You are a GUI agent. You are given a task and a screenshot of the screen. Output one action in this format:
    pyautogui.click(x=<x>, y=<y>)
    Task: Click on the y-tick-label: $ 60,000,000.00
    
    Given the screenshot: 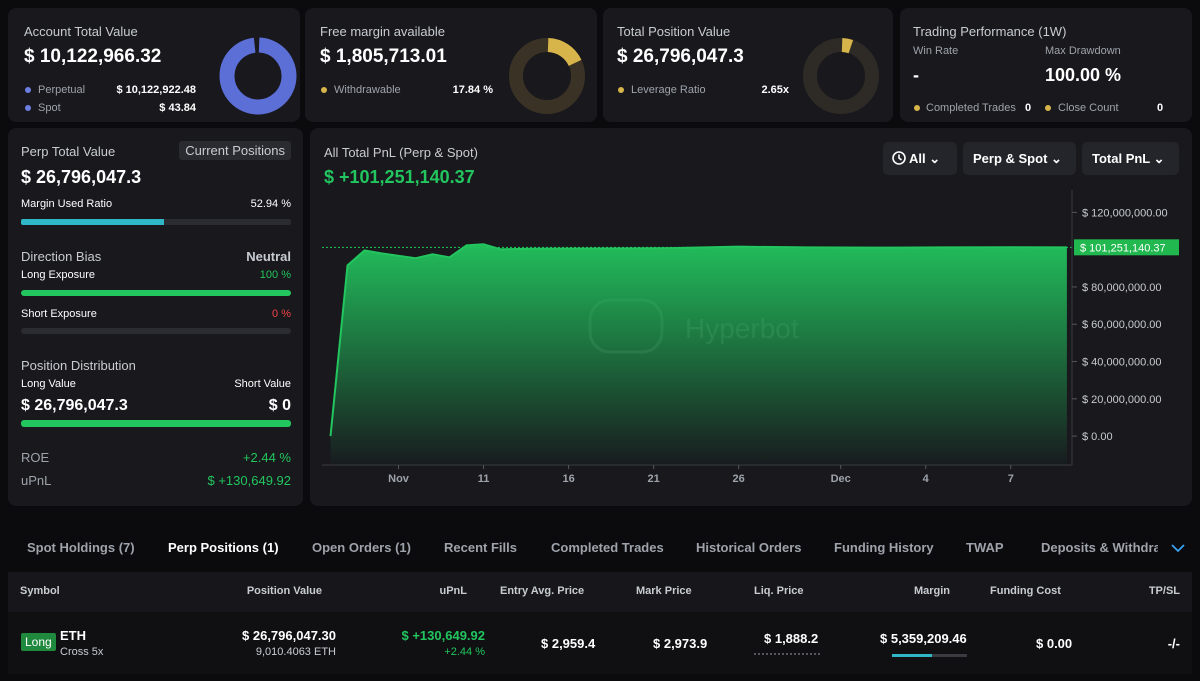 What is the action you would take?
    pyautogui.click(x=1122, y=325)
    